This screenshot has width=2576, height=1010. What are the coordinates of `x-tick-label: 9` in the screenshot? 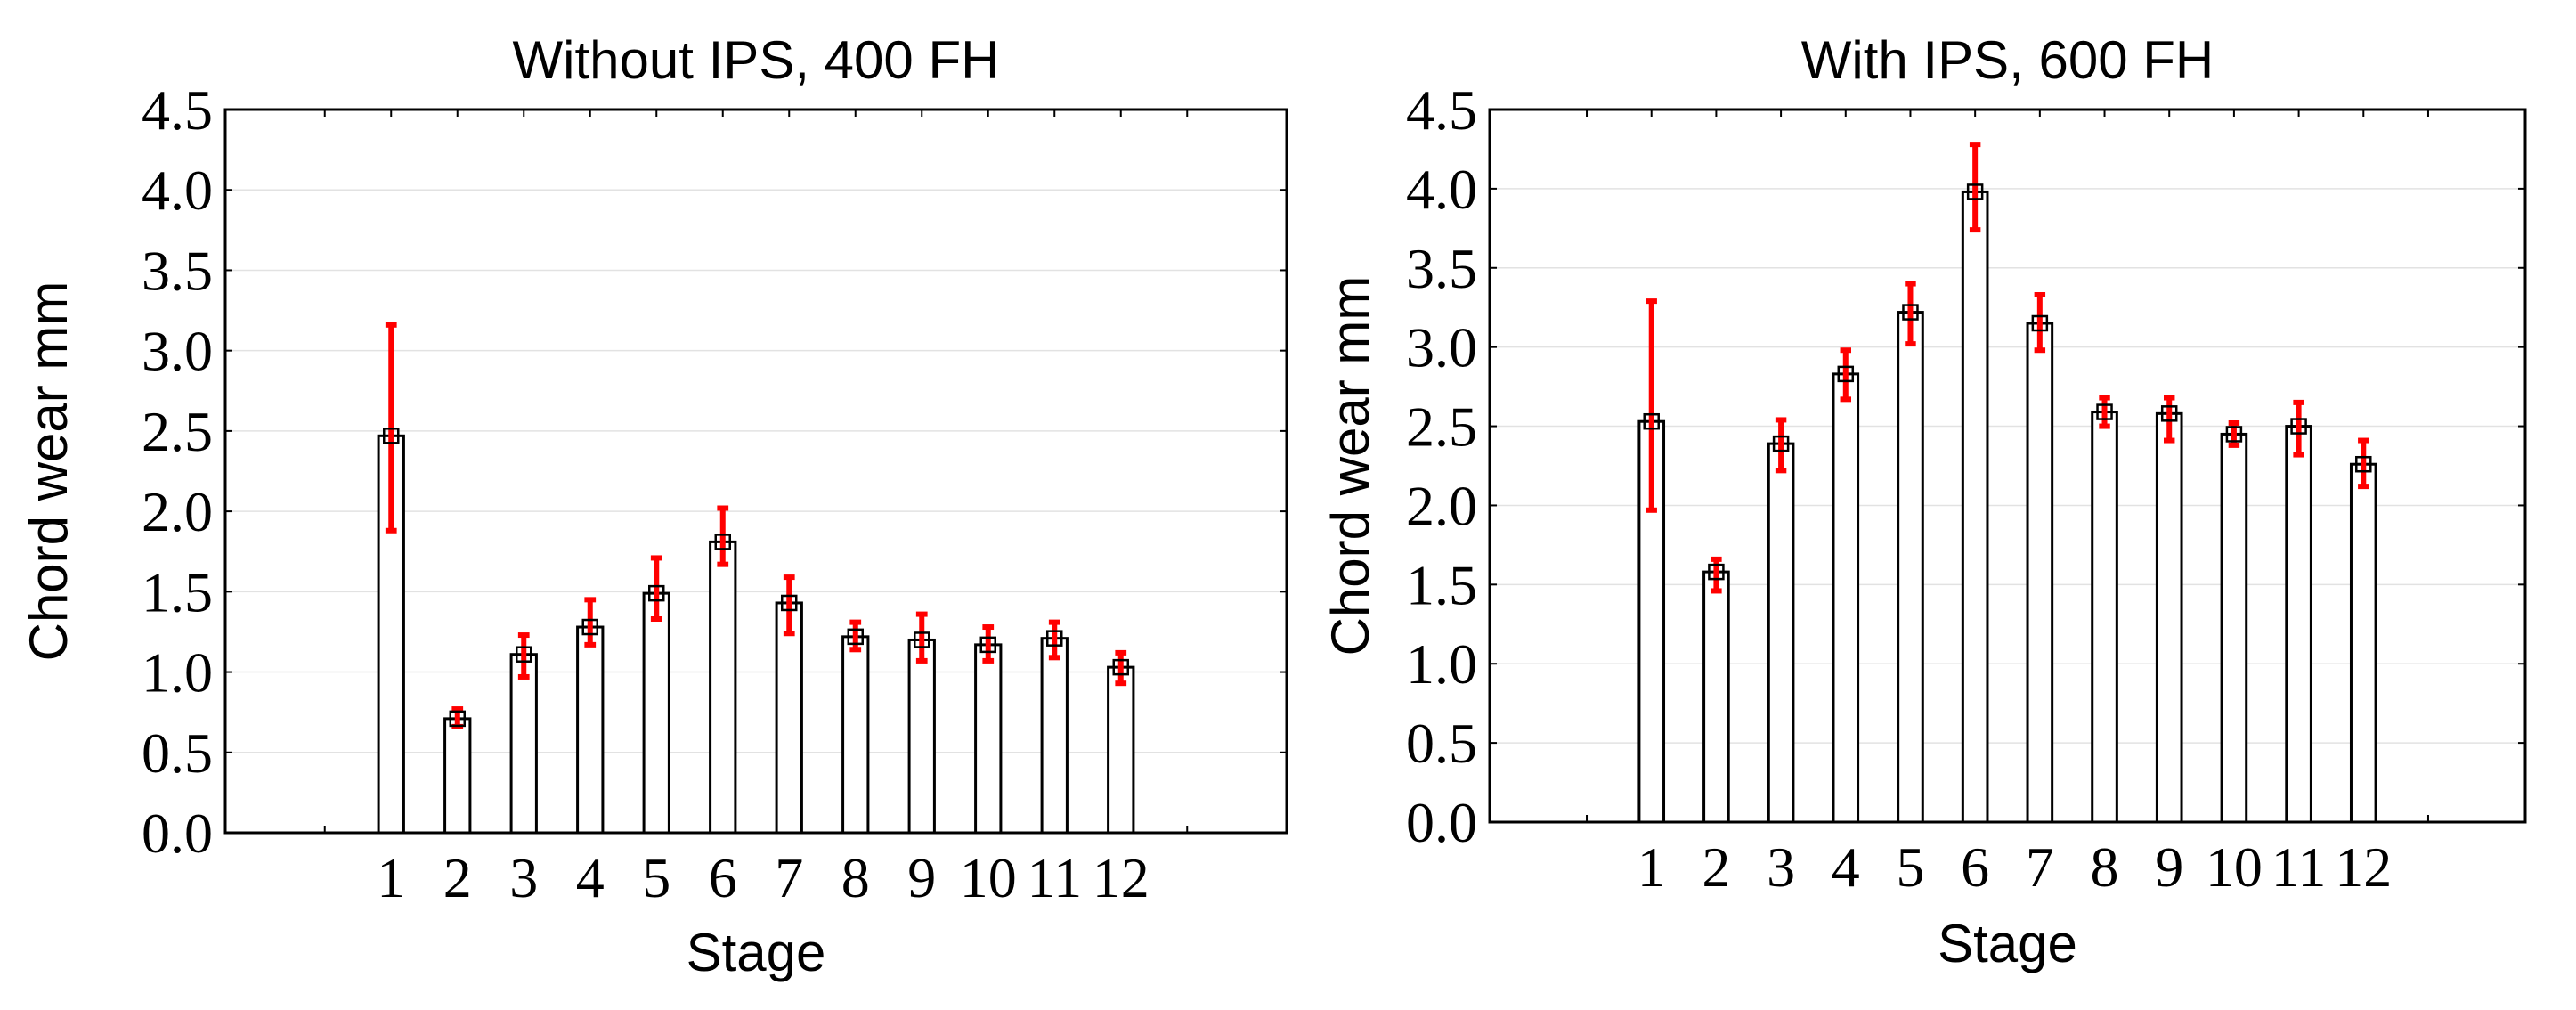 It's located at (2169, 867).